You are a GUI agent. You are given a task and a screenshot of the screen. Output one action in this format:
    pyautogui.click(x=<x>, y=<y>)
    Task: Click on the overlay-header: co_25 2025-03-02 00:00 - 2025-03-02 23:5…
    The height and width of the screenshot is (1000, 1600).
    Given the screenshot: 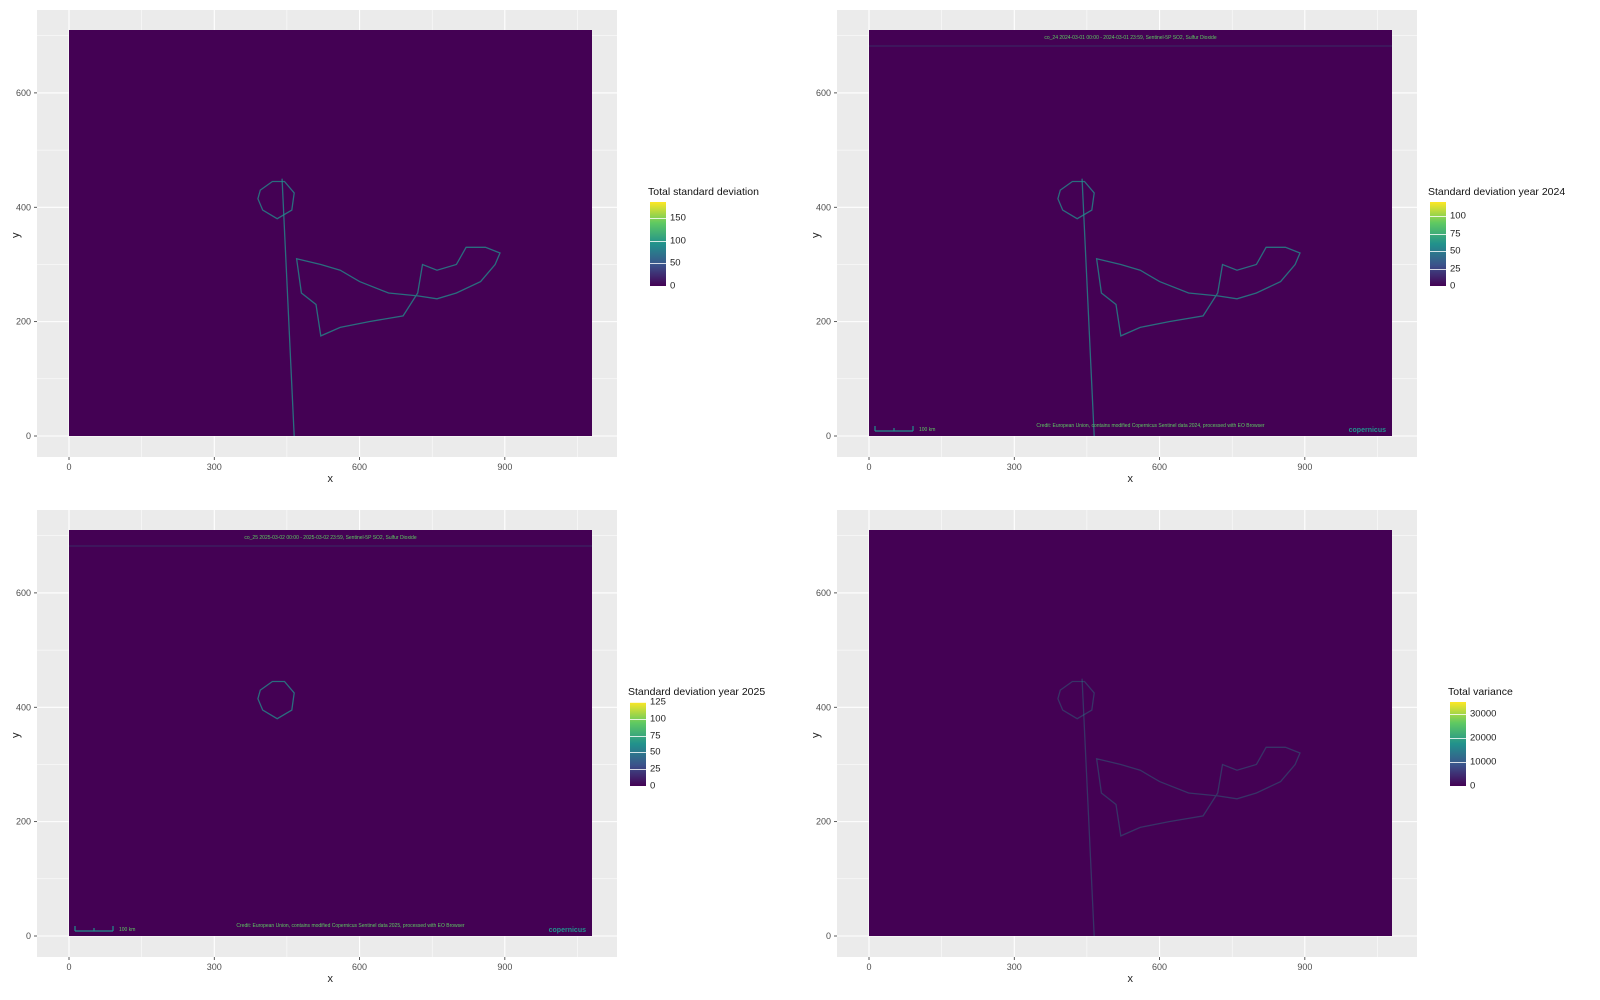 What is the action you would take?
    pyautogui.click(x=330, y=538)
    